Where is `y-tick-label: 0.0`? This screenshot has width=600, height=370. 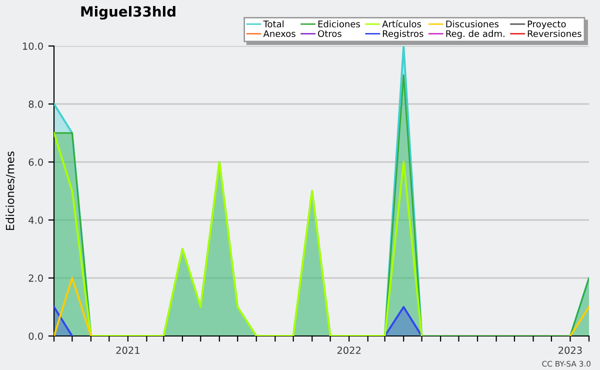 y-tick-label: 0.0 is located at coordinates (35, 336).